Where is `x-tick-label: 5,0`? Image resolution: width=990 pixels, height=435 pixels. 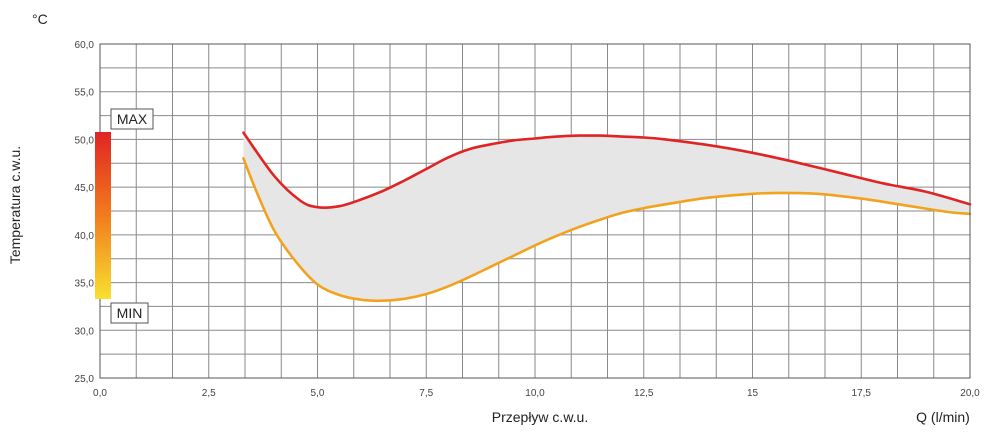 x-tick-label: 5,0 is located at coordinates (318, 393).